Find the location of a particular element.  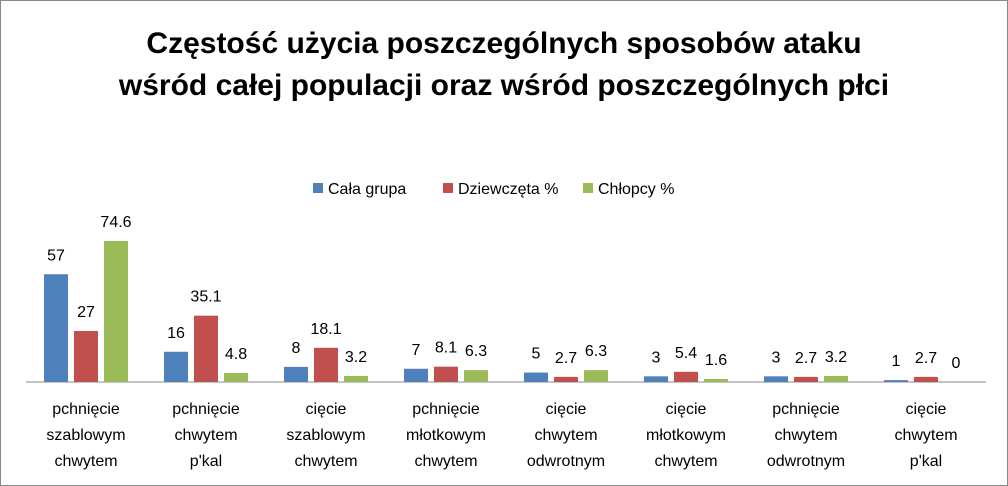

data-label: 27 is located at coordinates (86, 312).